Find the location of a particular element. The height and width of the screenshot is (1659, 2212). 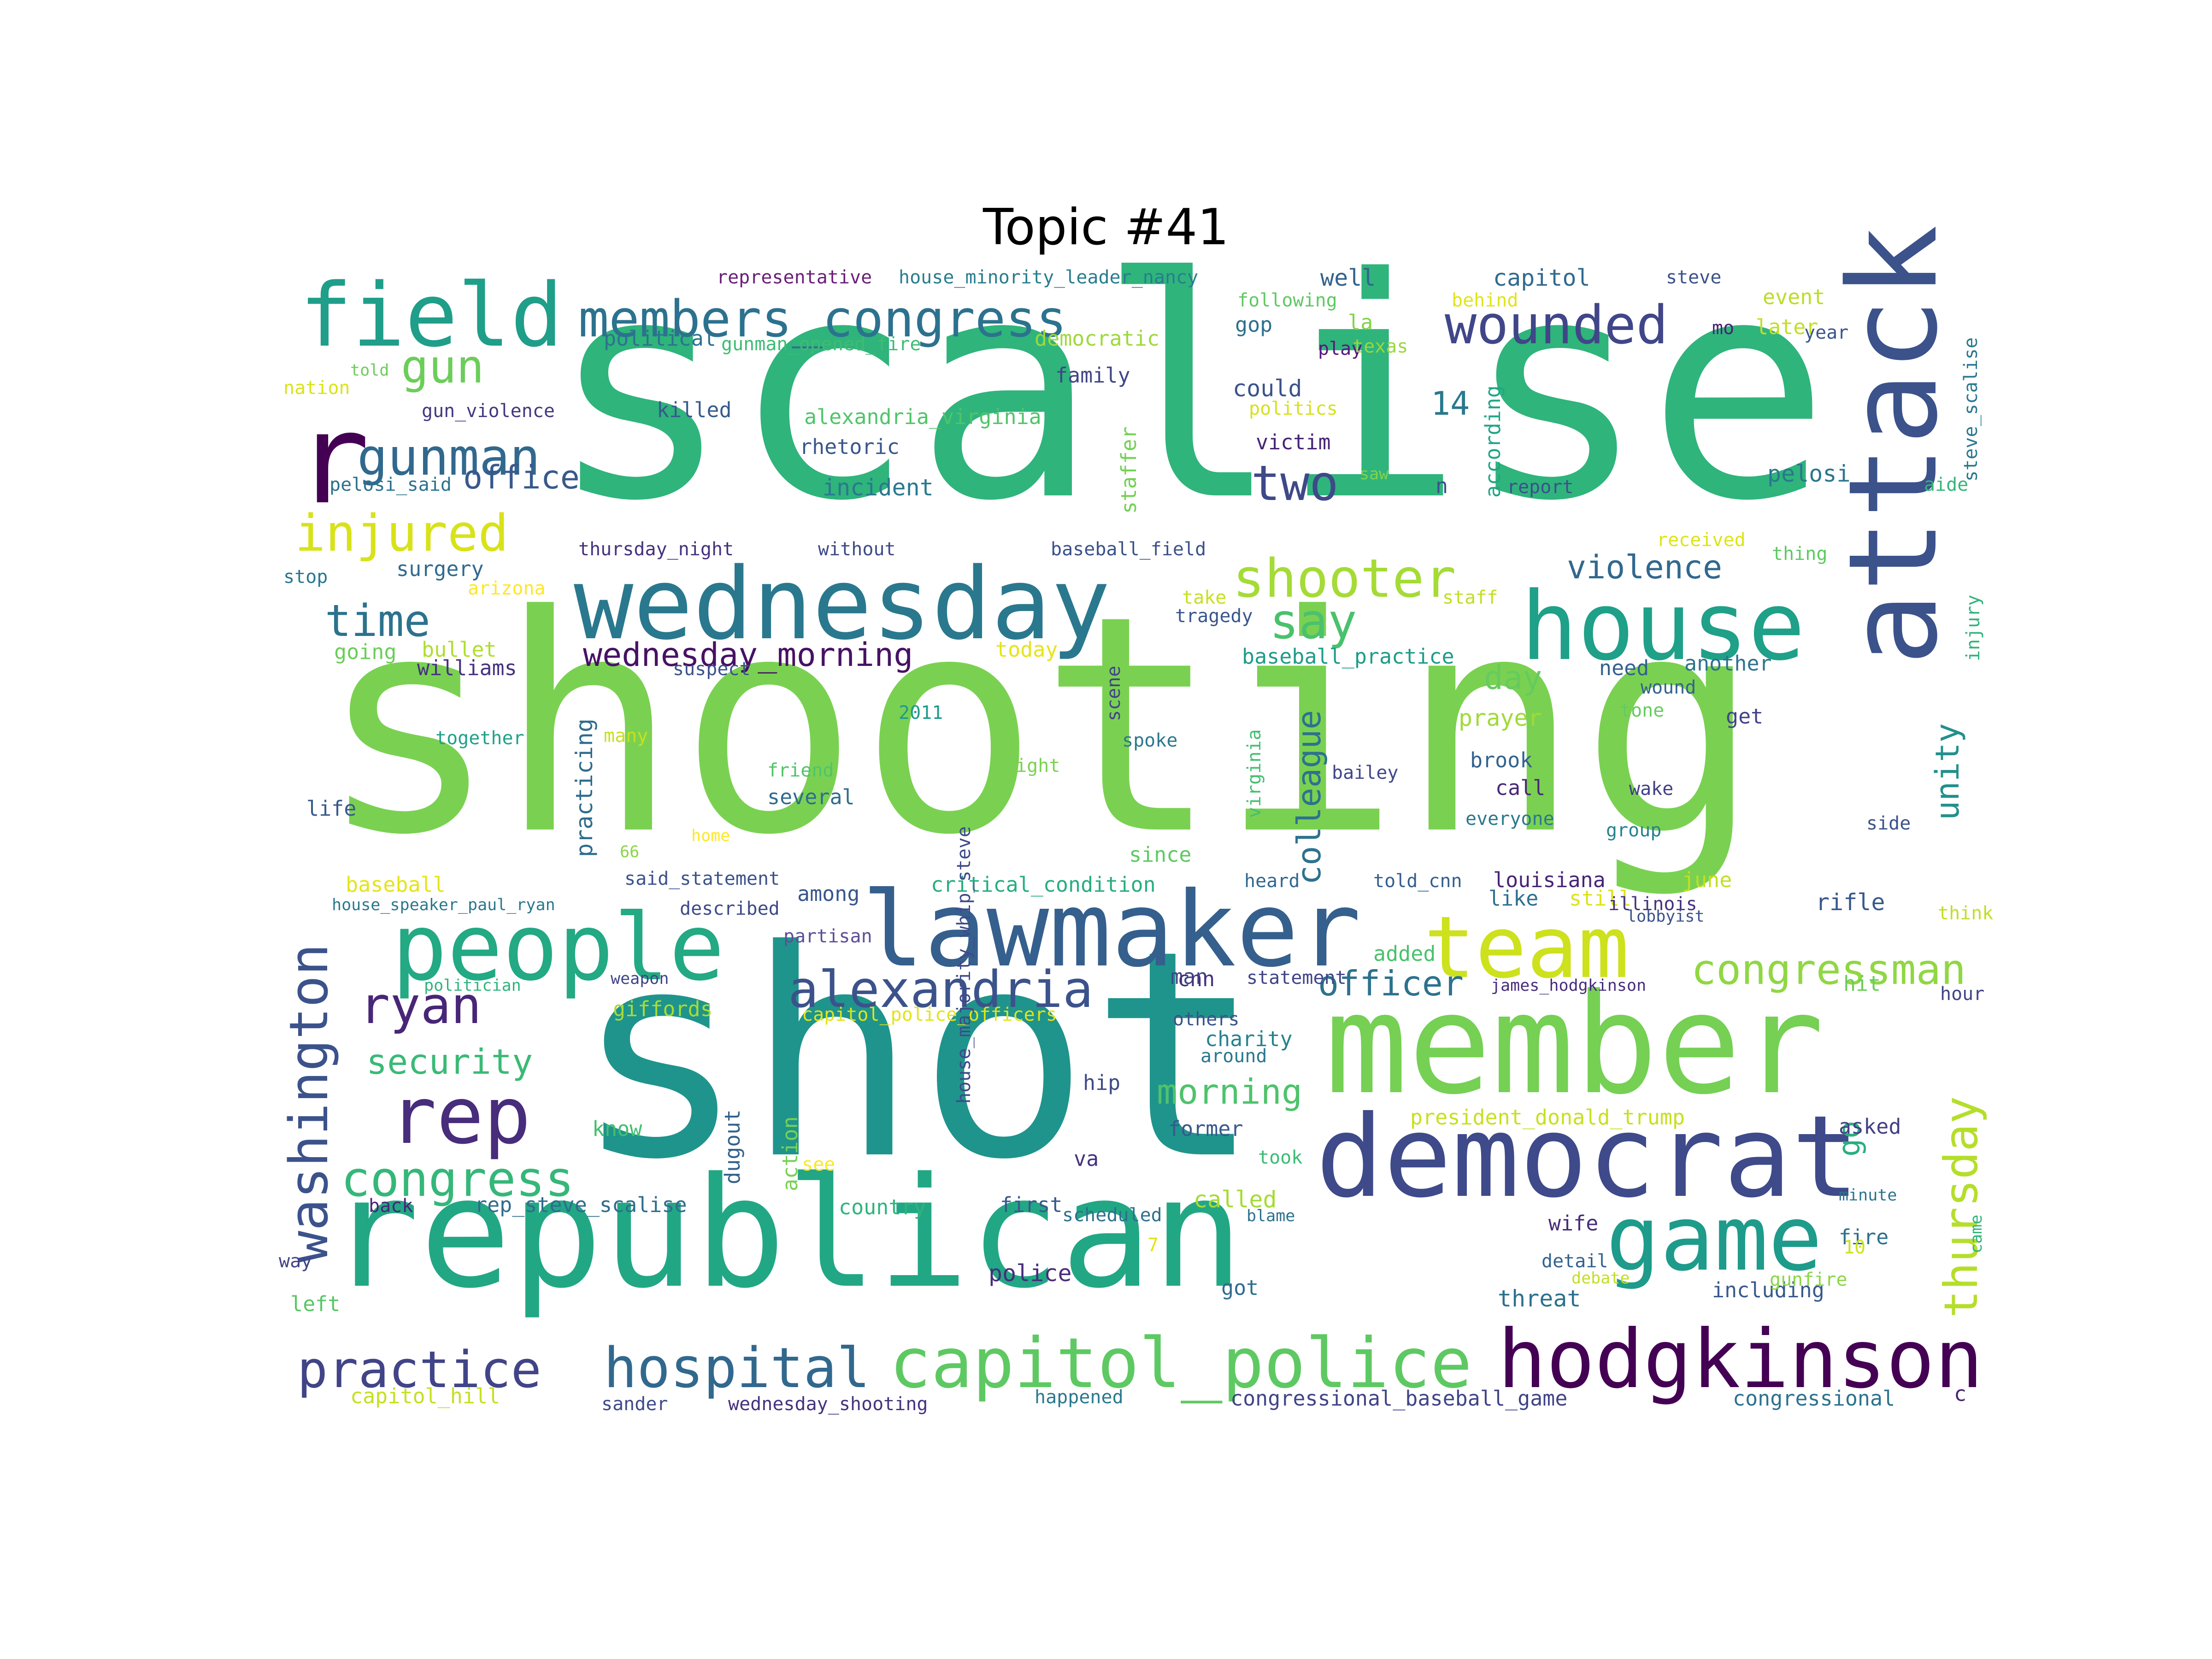

word: democrat is located at coordinates (1587, 1157).